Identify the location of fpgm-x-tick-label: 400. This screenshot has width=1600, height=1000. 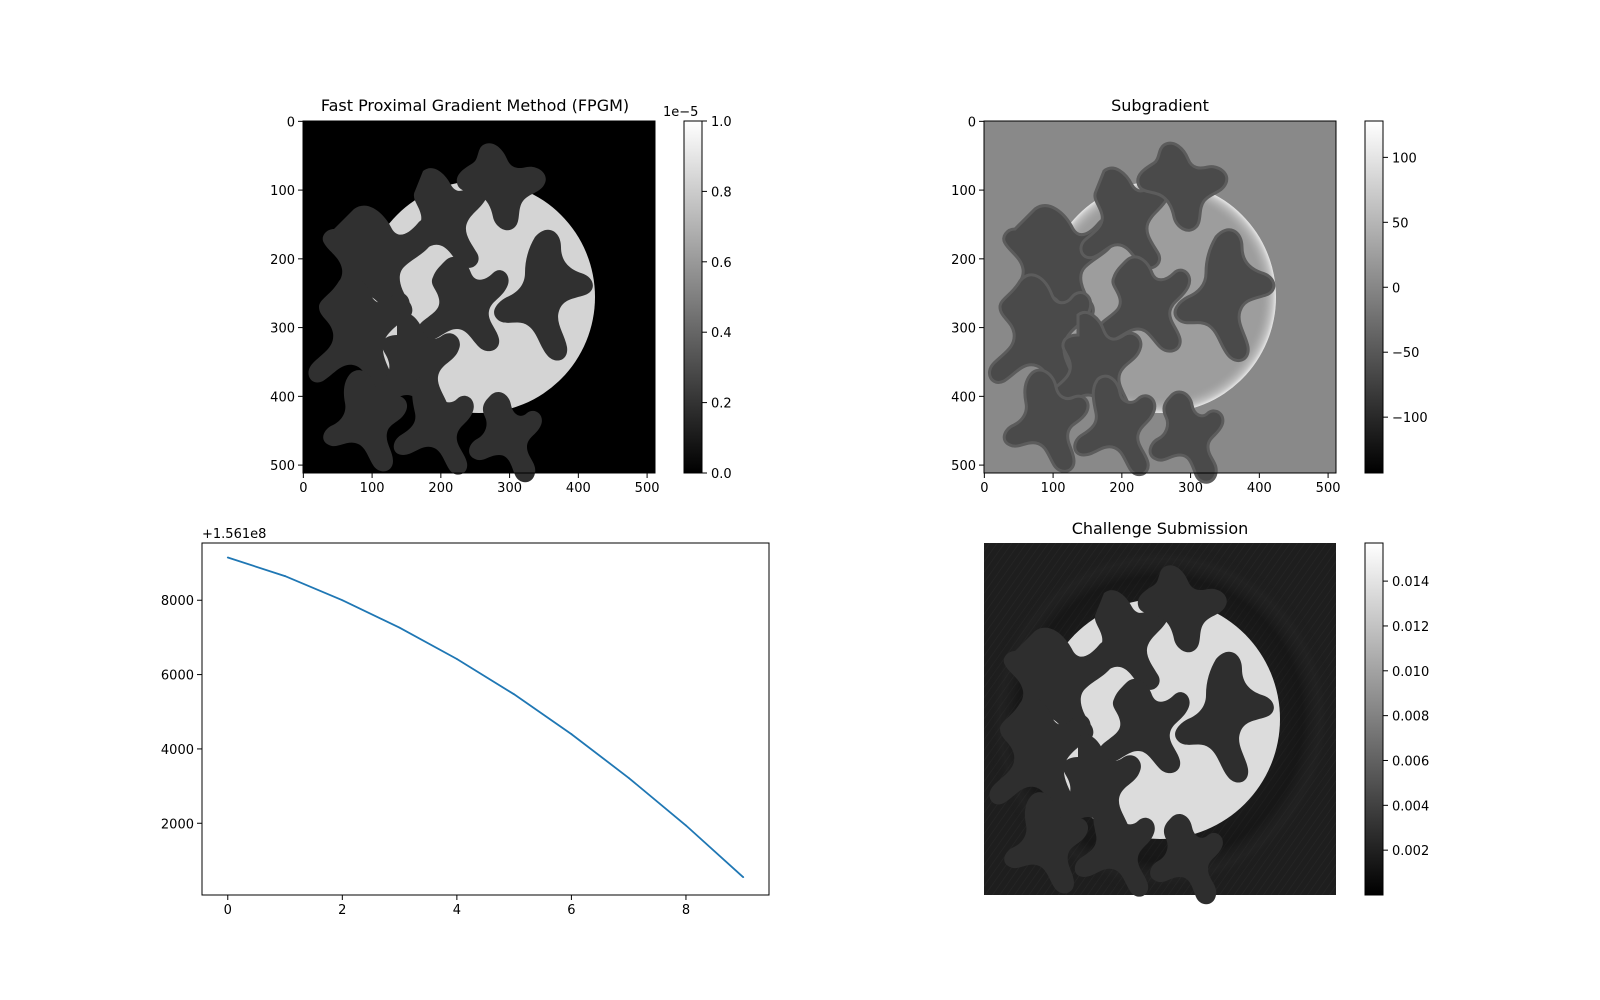
(578, 488).